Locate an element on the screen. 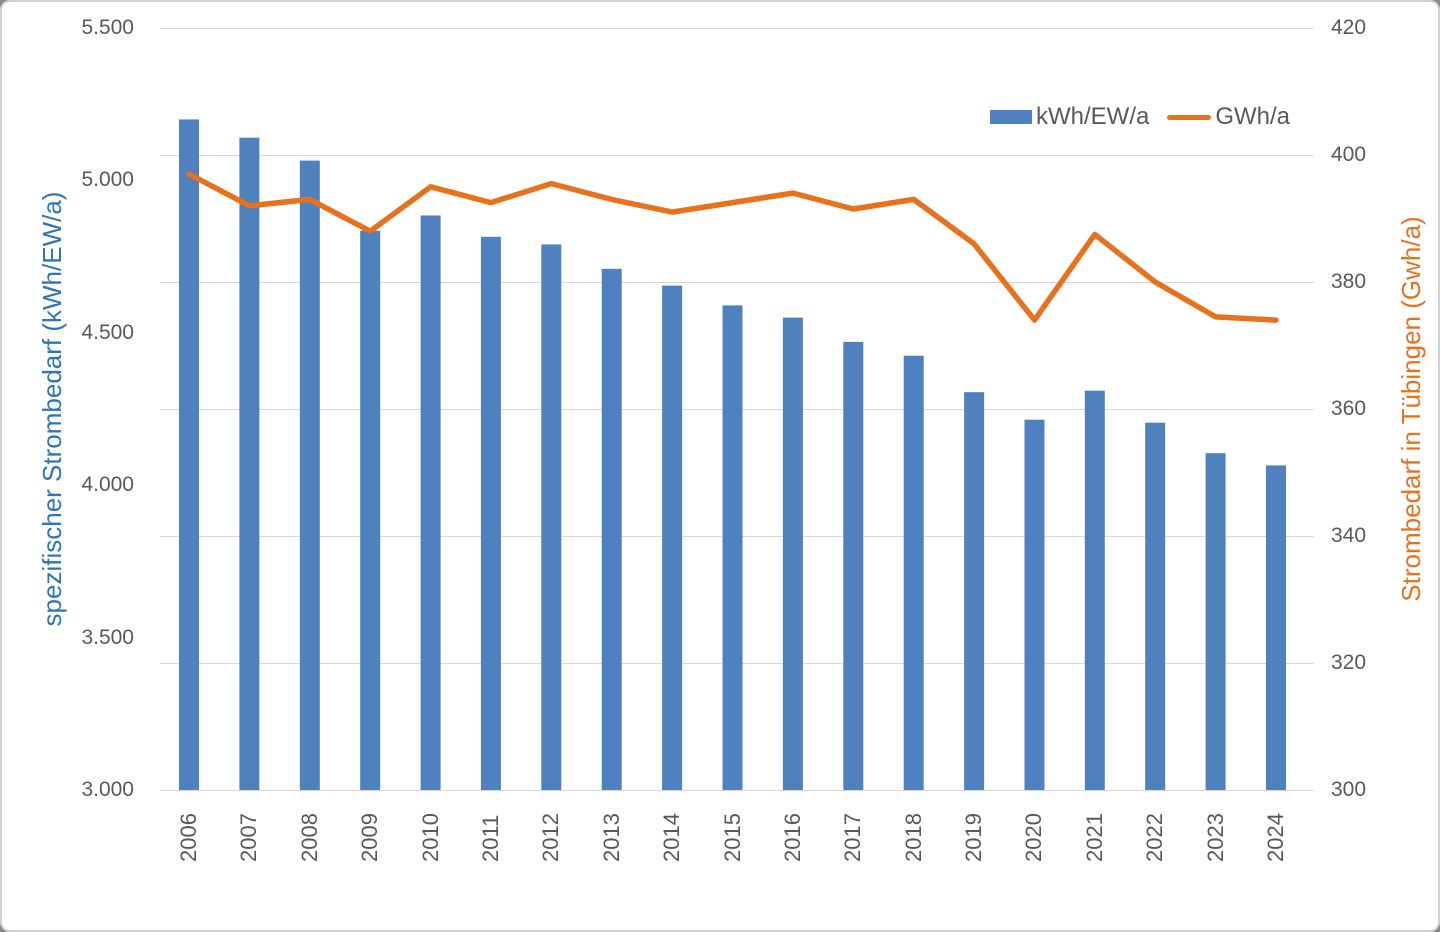 The image size is (1440, 932). bar-2021 is located at coordinates (1094, 590).